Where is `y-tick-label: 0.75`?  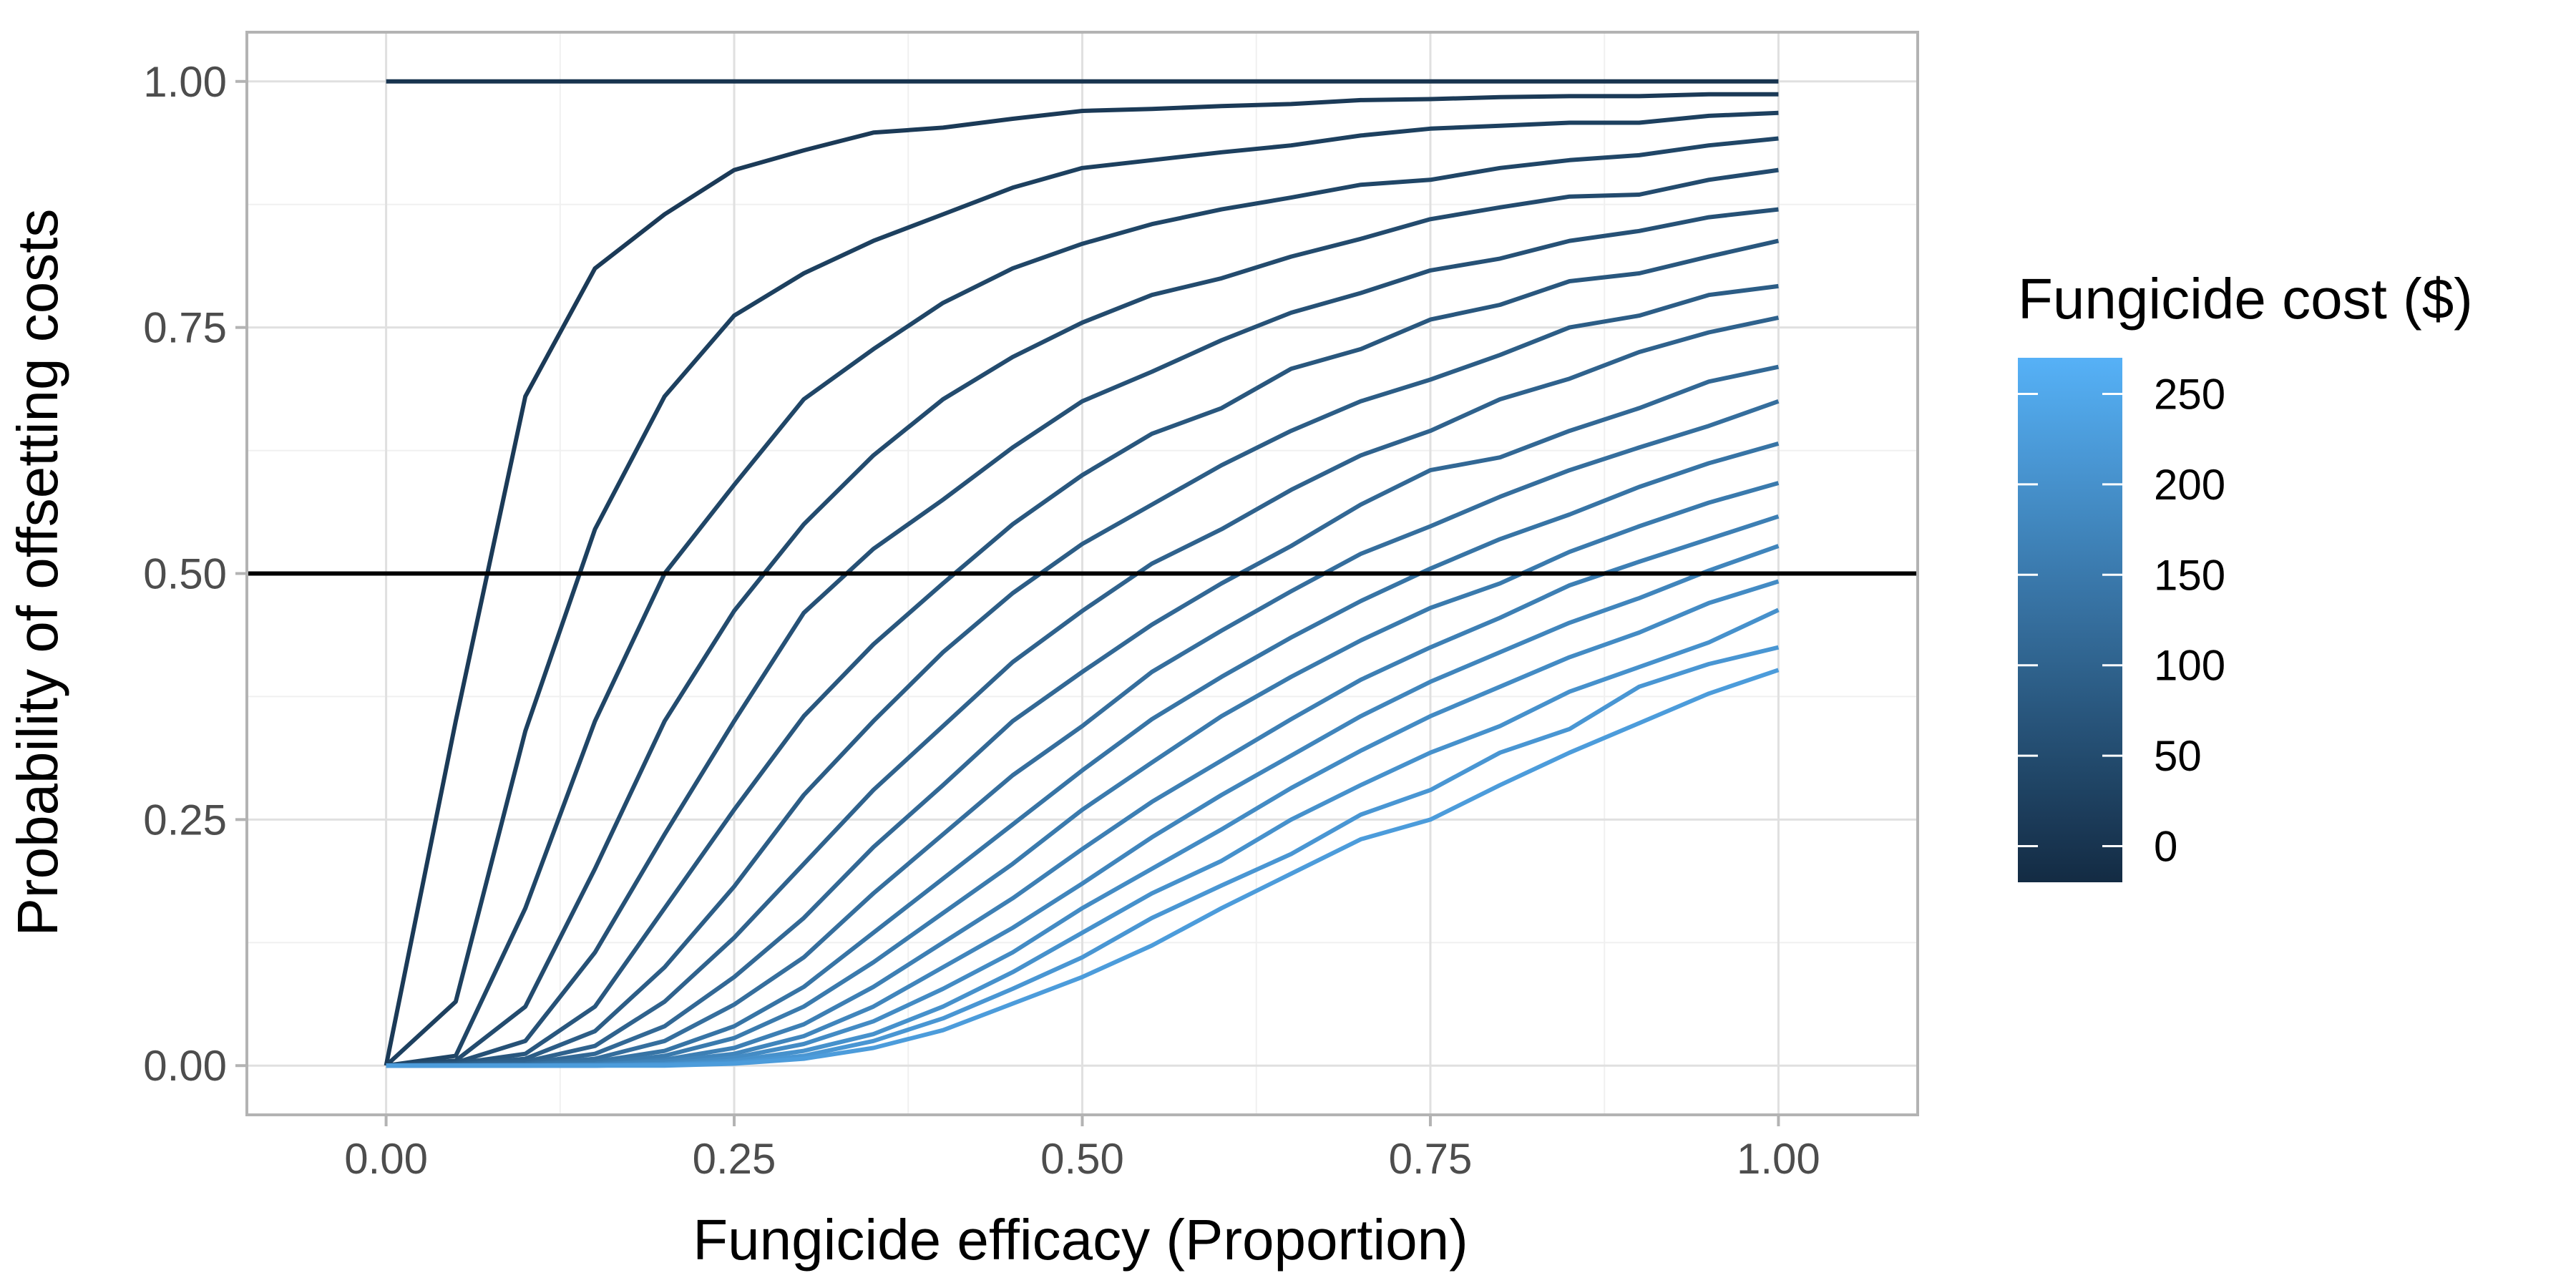 y-tick-label: 0.75 is located at coordinates (185, 328).